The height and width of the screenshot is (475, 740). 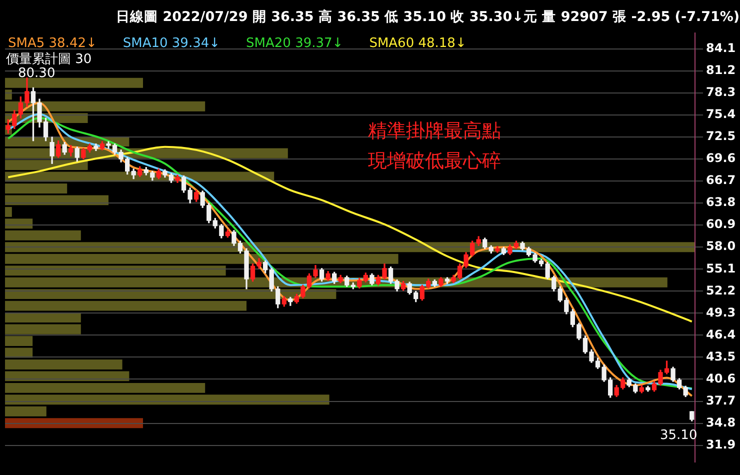 What do you see at coordinates (37, 73) in the screenshot?
I see `annotation: 80.30` at bounding box center [37, 73].